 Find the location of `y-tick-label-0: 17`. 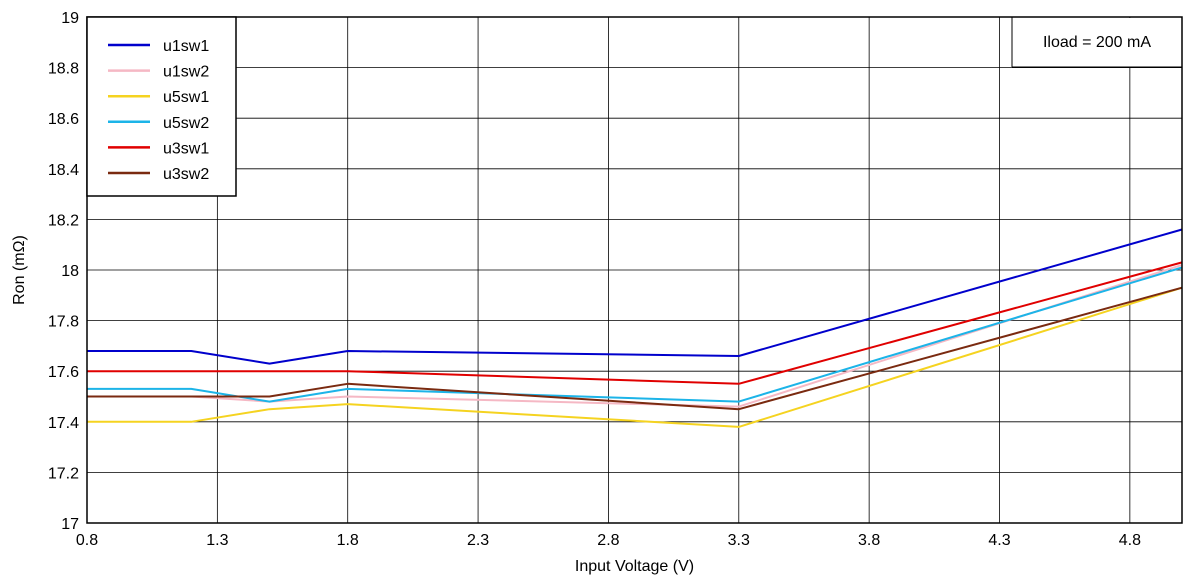

y-tick-label-0: 17 is located at coordinates (70, 524).